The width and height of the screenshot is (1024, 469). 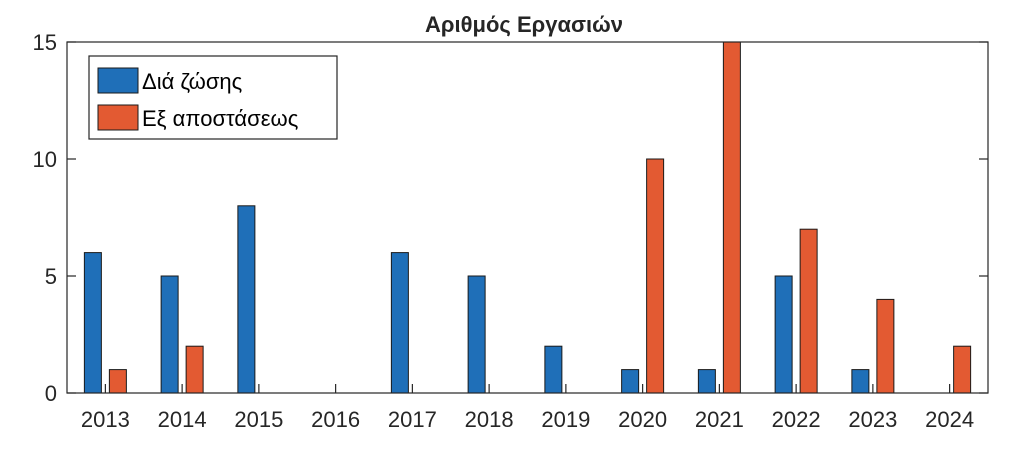 I want to click on x-tick-label: 2023, so click(x=872, y=419).